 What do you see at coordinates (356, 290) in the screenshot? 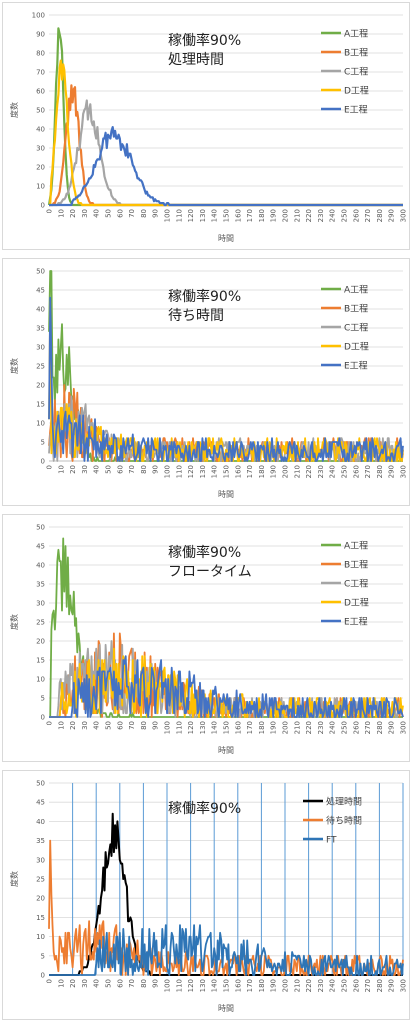
I see `chart2-legend-label: A工程` at bounding box center [356, 290].